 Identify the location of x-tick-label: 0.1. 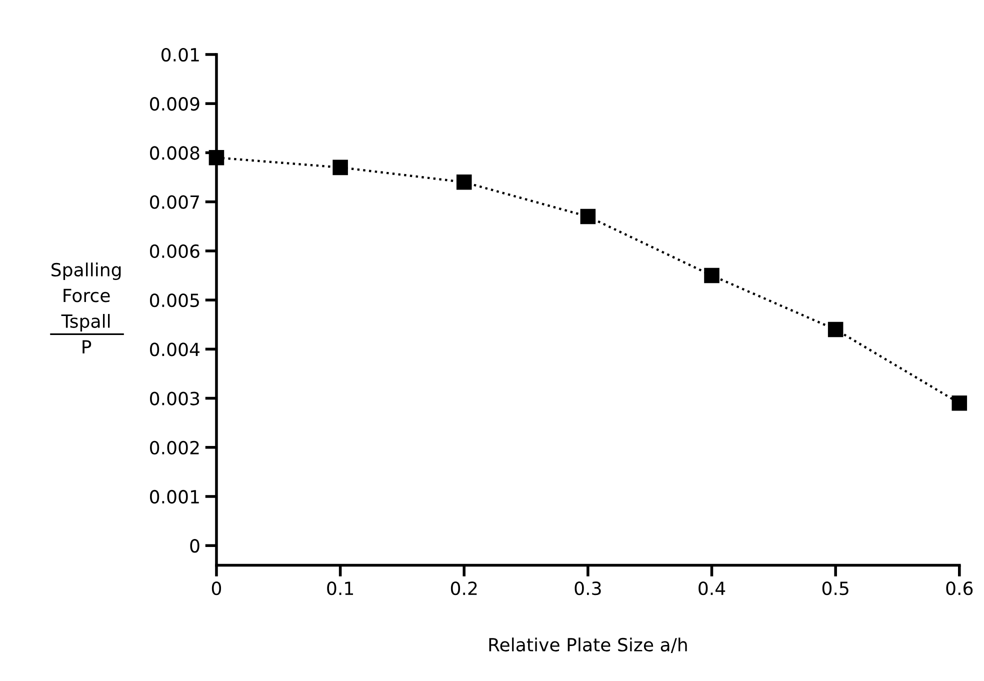
(340, 589).